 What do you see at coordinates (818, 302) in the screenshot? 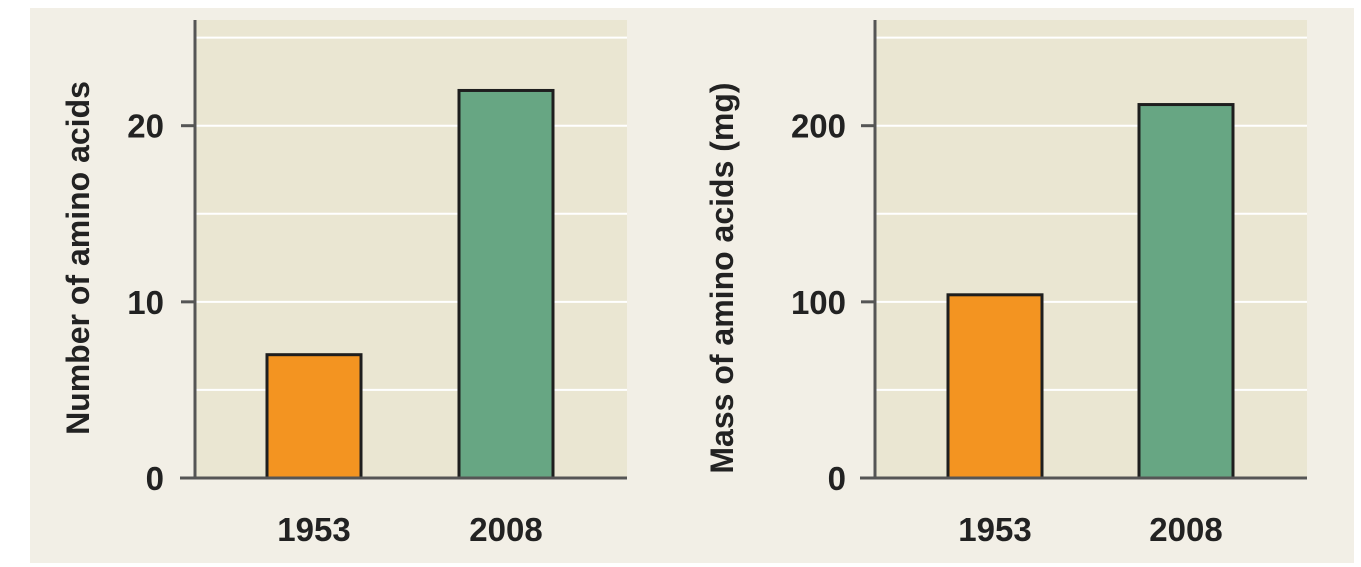
I see `y-tick-label: 100` at bounding box center [818, 302].